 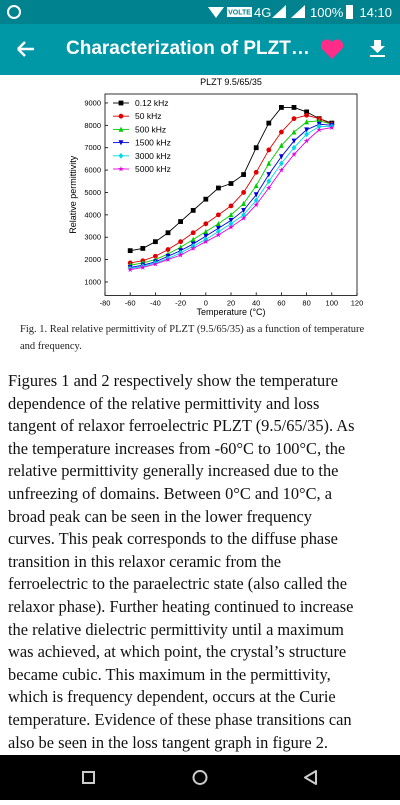 What do you see at coordinates (281, 302) in the screenshot?
I see `x-tick-label: 60` at bounding box center [281, 302].